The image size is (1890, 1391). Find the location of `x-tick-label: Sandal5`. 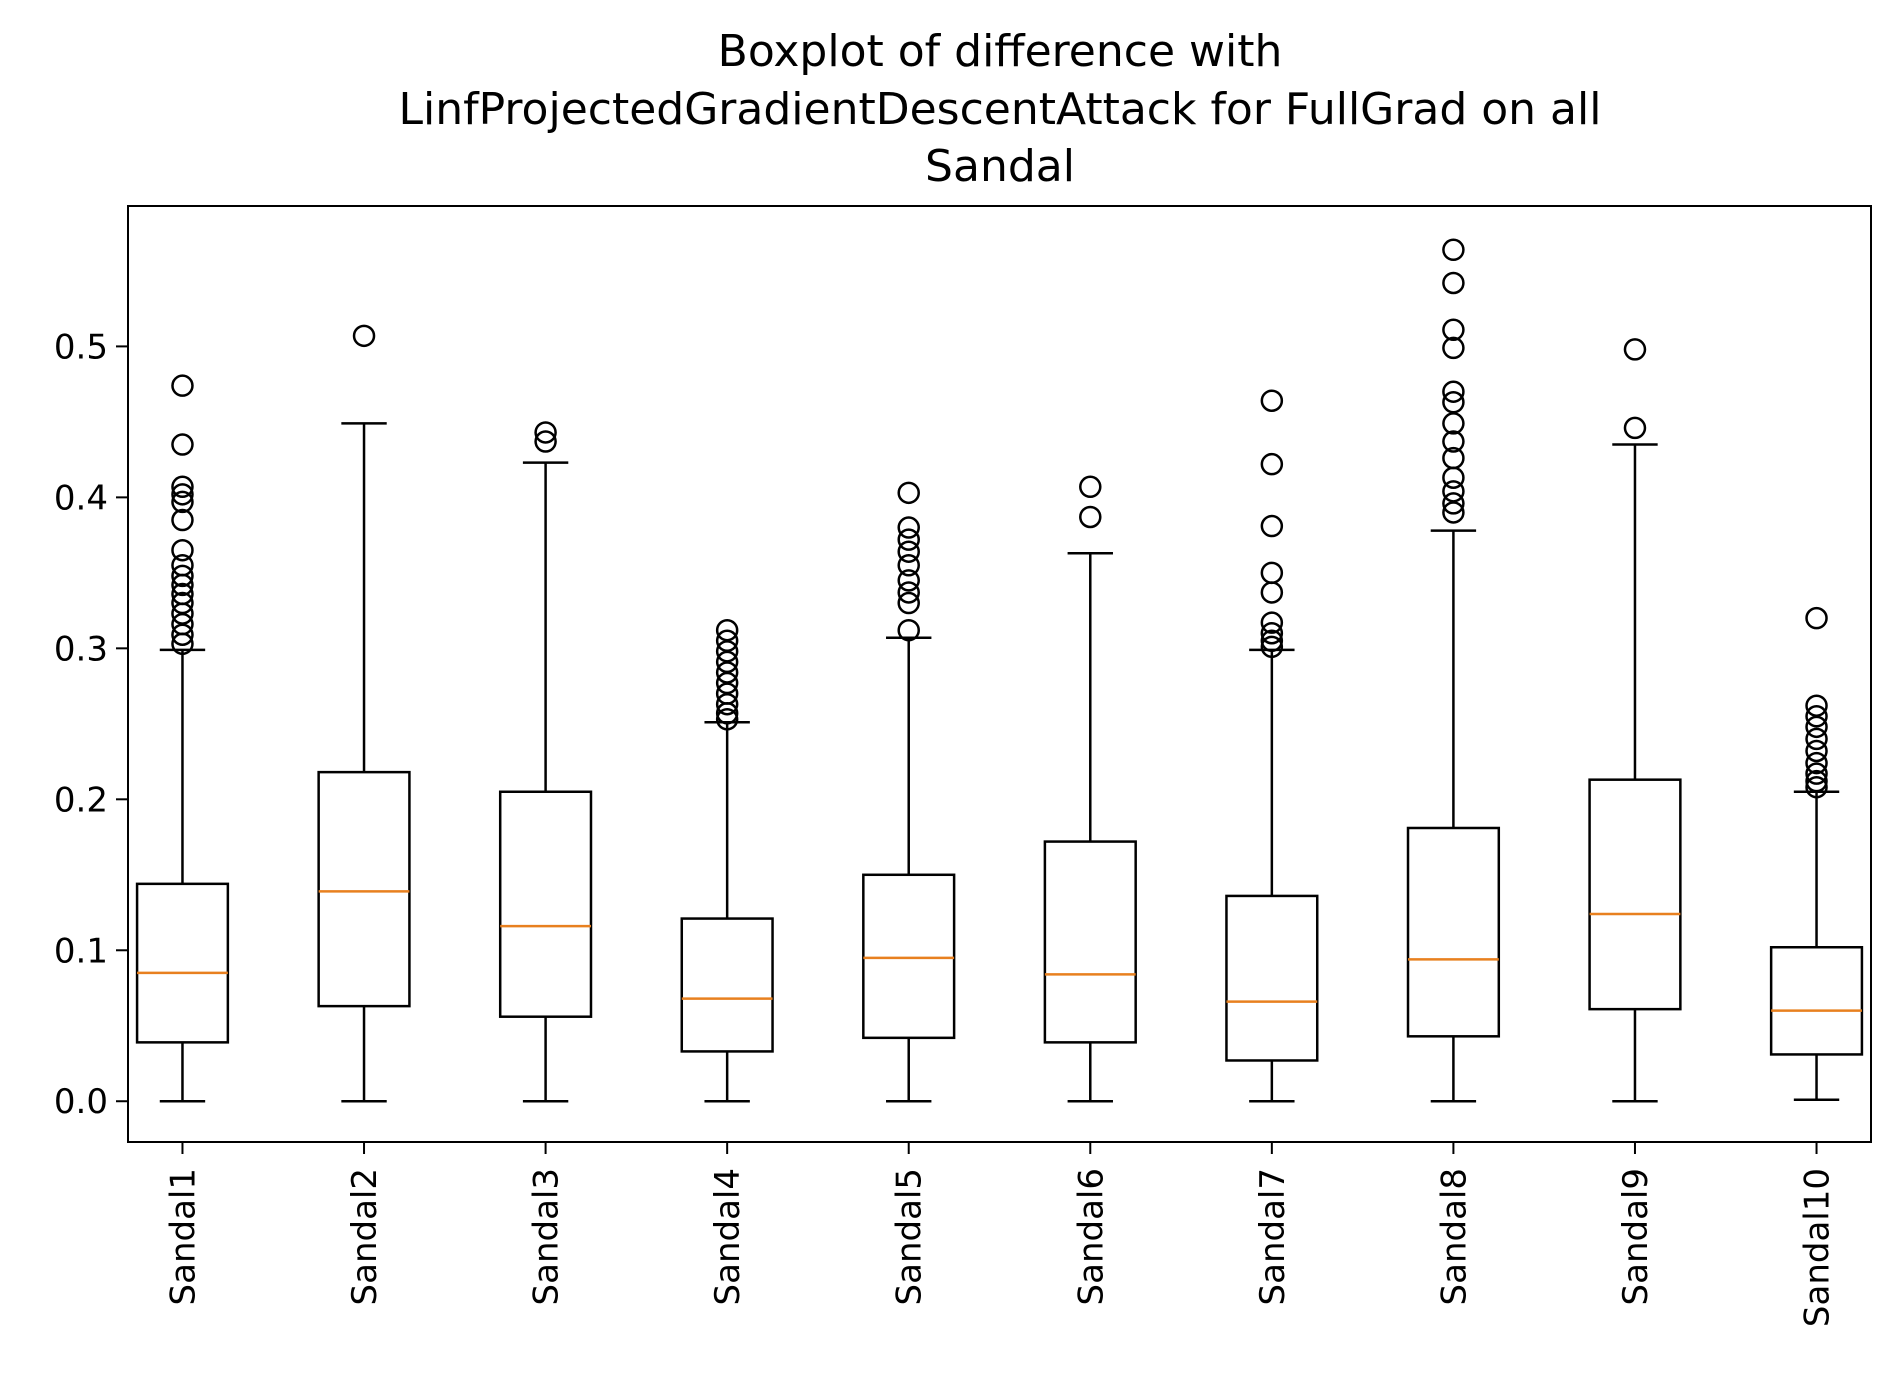

x-tick-label: Sandal5 is located at coordinates (910, 1236).